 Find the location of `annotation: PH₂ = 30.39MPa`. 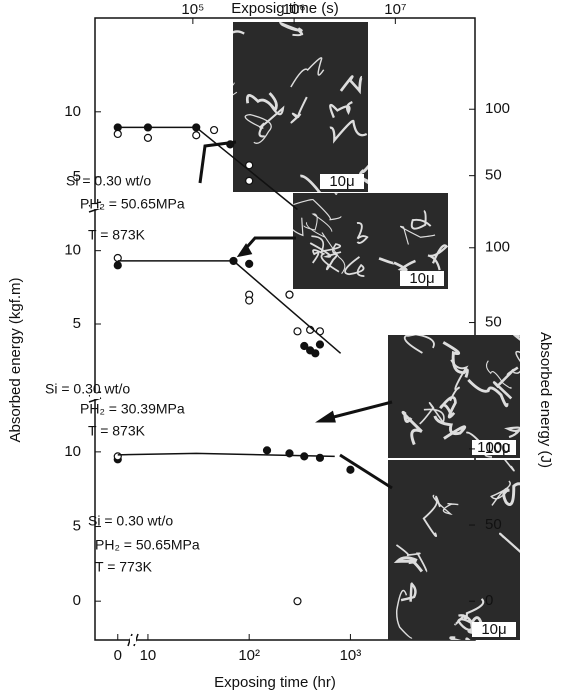

annotation: PH₂ = 30.39MPa is located at coordinates (132, 409).